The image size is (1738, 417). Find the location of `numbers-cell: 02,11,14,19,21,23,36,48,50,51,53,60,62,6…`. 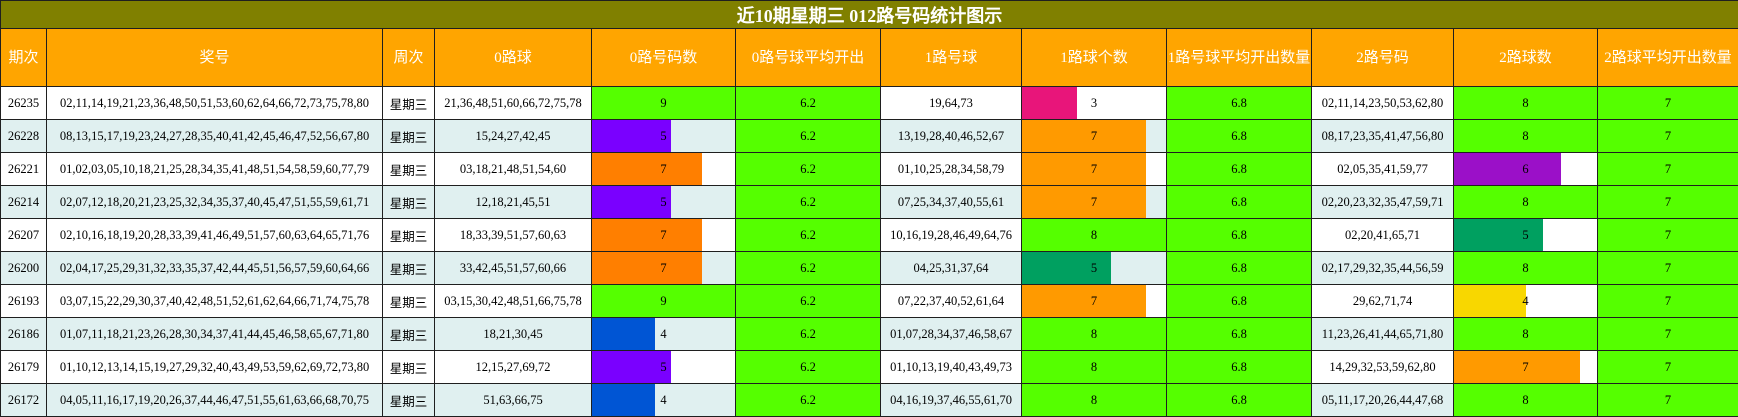

numbers-cell: 02,11,14,19,21,23,36,48,50,51,53,60,62,6… is located at coordinates (214, 103).